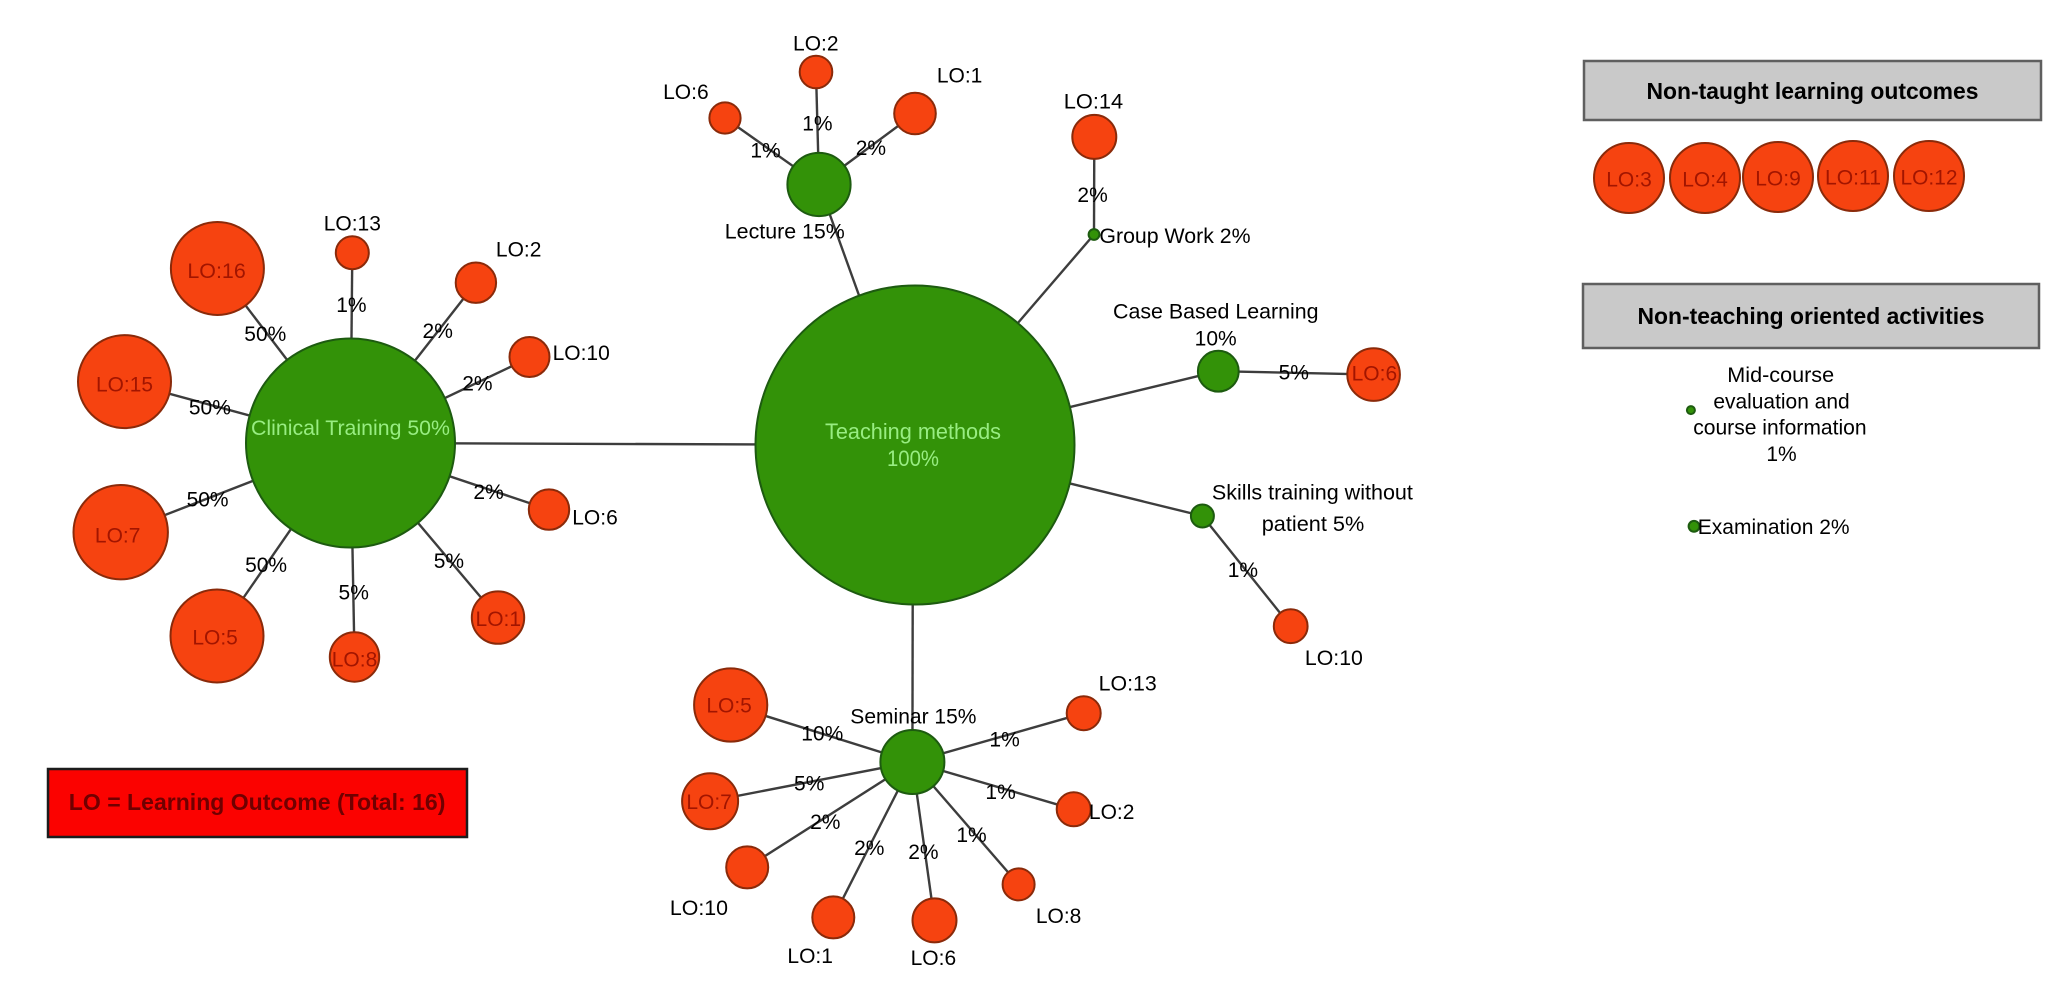  Describe the element at coordinates (1853, 178) in the screenshot. I see `svg-text: LO:11` at that location.